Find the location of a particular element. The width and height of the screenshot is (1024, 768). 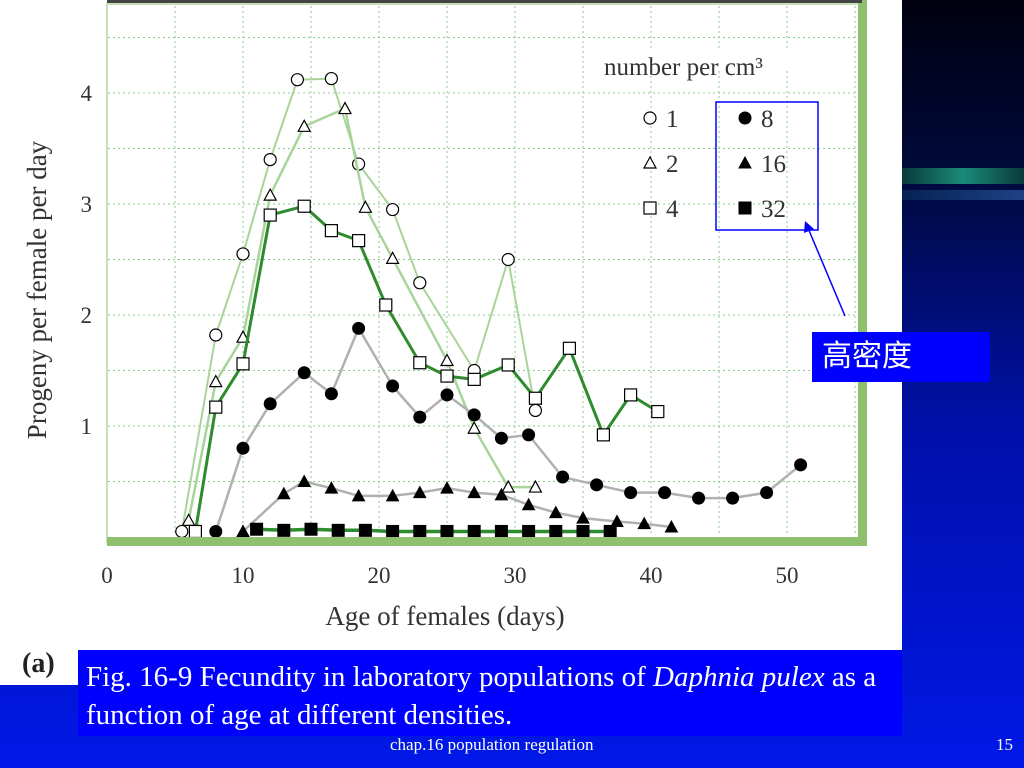

y-axis-title: Progeny per female per day is located at coordinates (37, 289).